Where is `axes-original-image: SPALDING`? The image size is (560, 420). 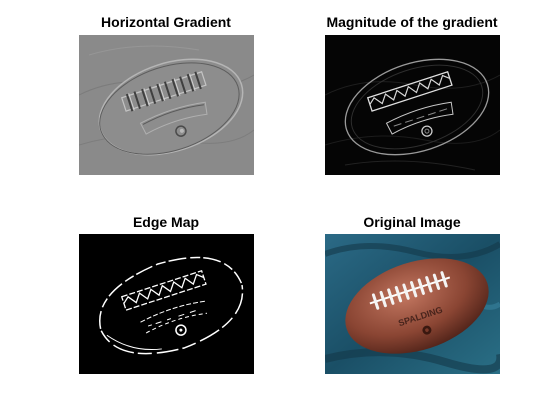
axes-original-image: SPALDING is located at coordinates (412, 304).